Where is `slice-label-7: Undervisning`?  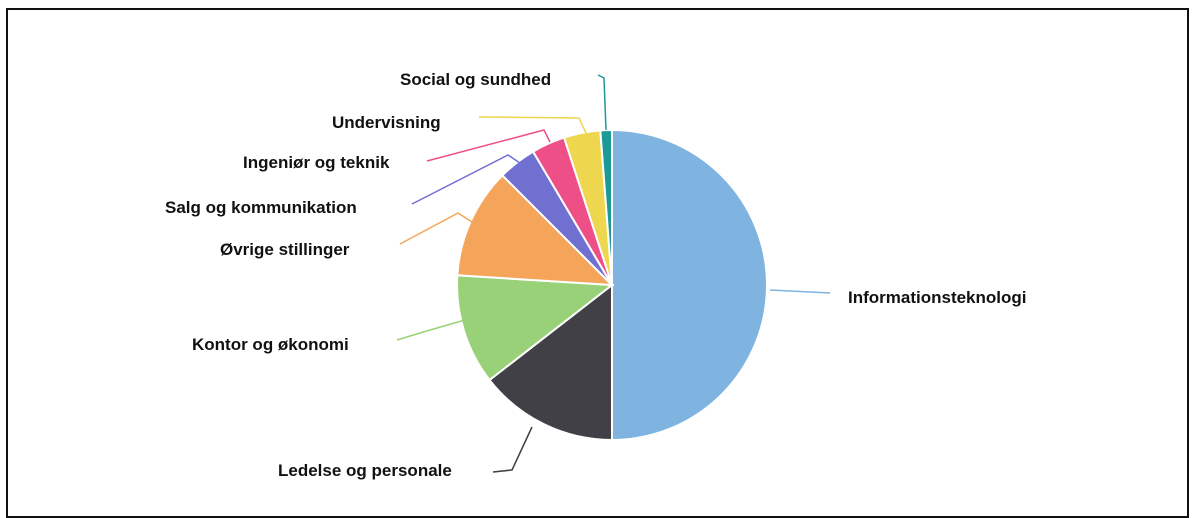
slice-label-7: Undervisning is located at coordinates (386, 122).